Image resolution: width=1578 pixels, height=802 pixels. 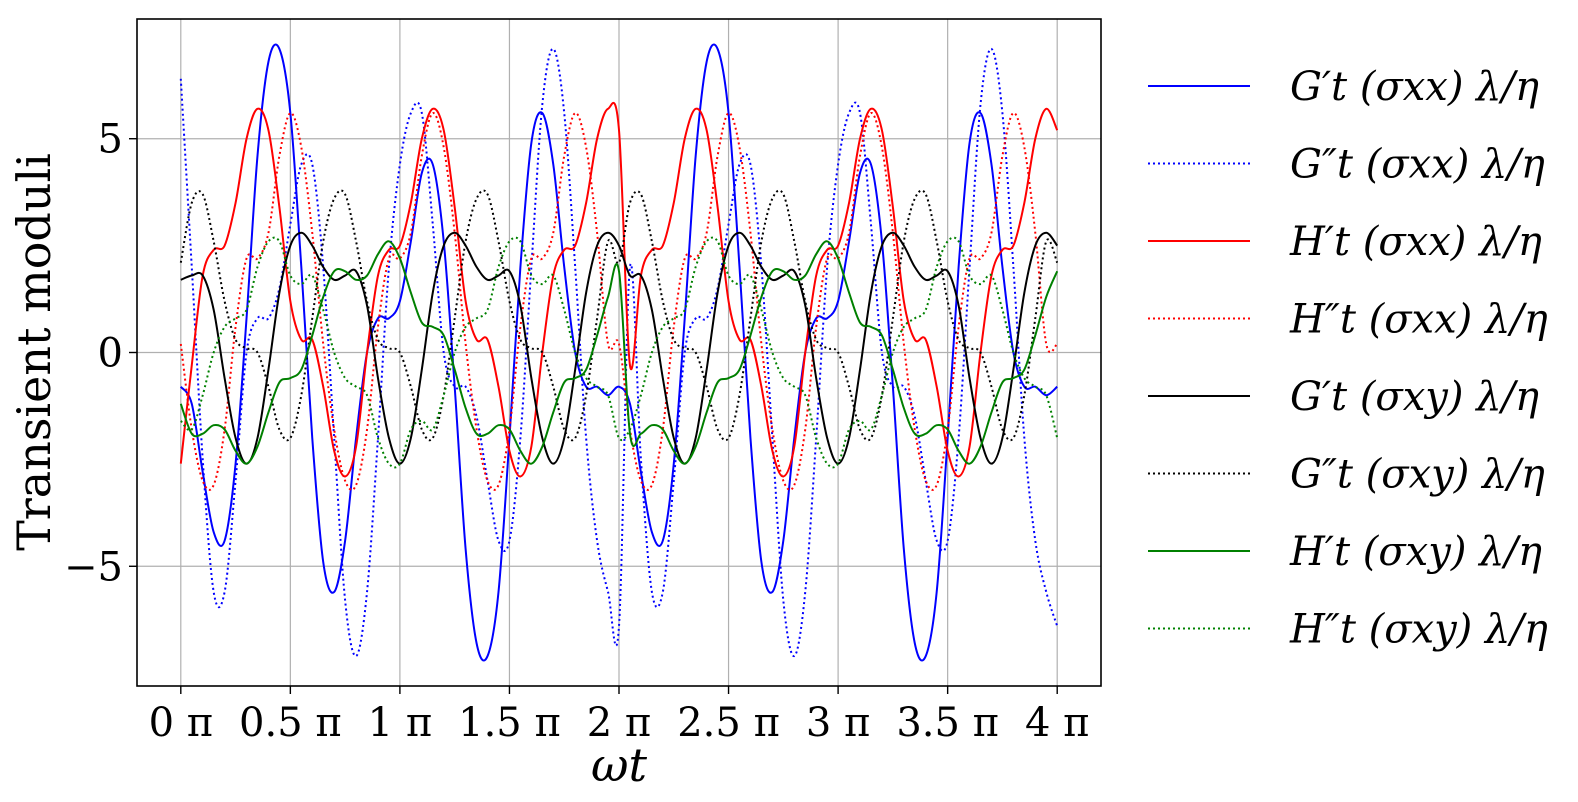 I want to click on legend-label: H′t (σxy) λ/η, so click(x=1415, y=552).